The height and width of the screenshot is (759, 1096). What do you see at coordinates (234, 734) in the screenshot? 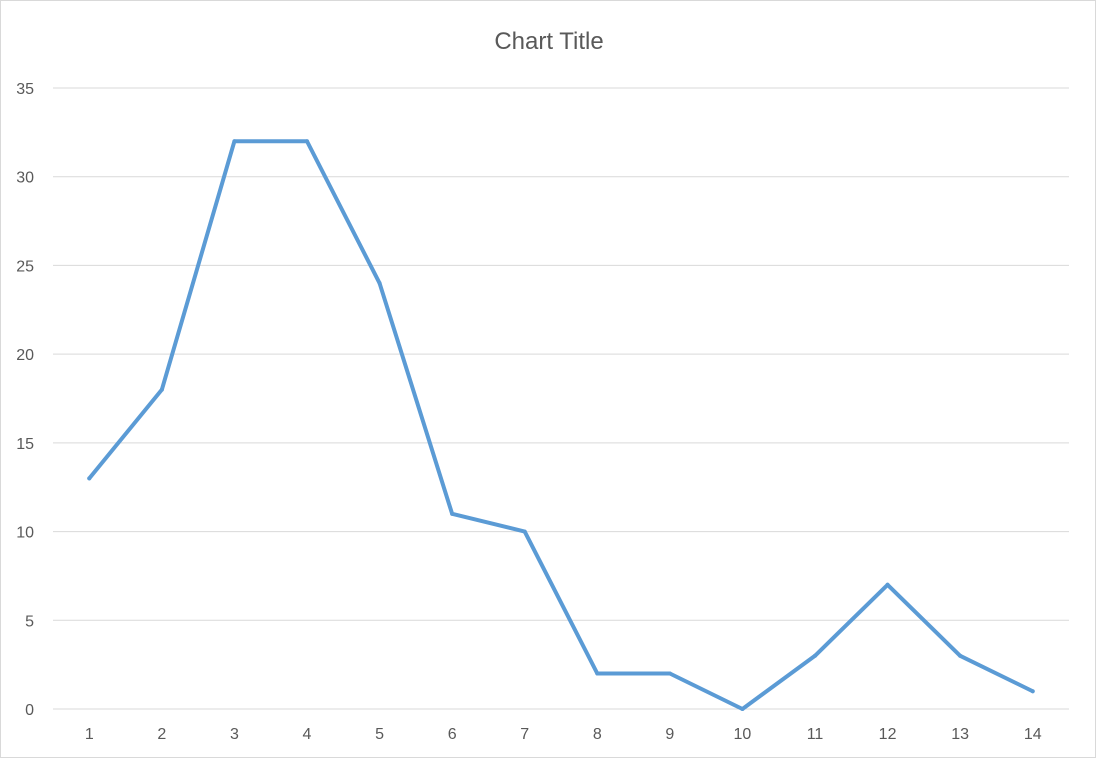
I see `x-tick-label: 3` at bounding box center [234, 734].